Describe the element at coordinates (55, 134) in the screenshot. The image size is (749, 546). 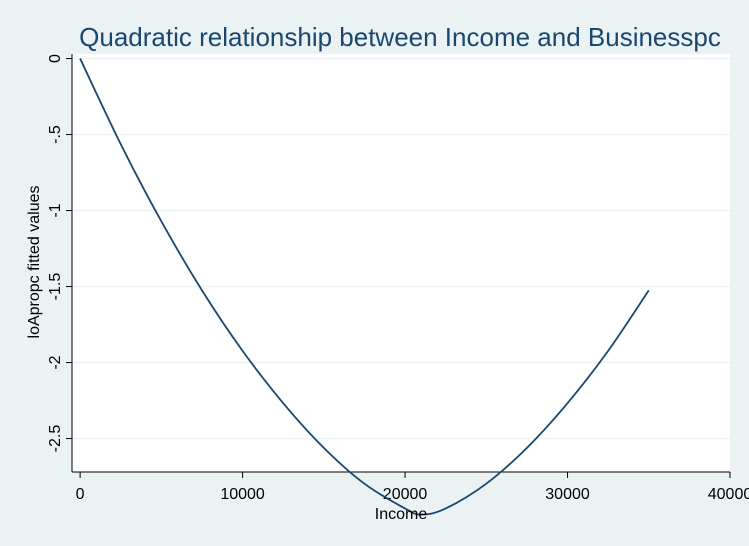
I see `y-tick-label-1: -.5` at that location.